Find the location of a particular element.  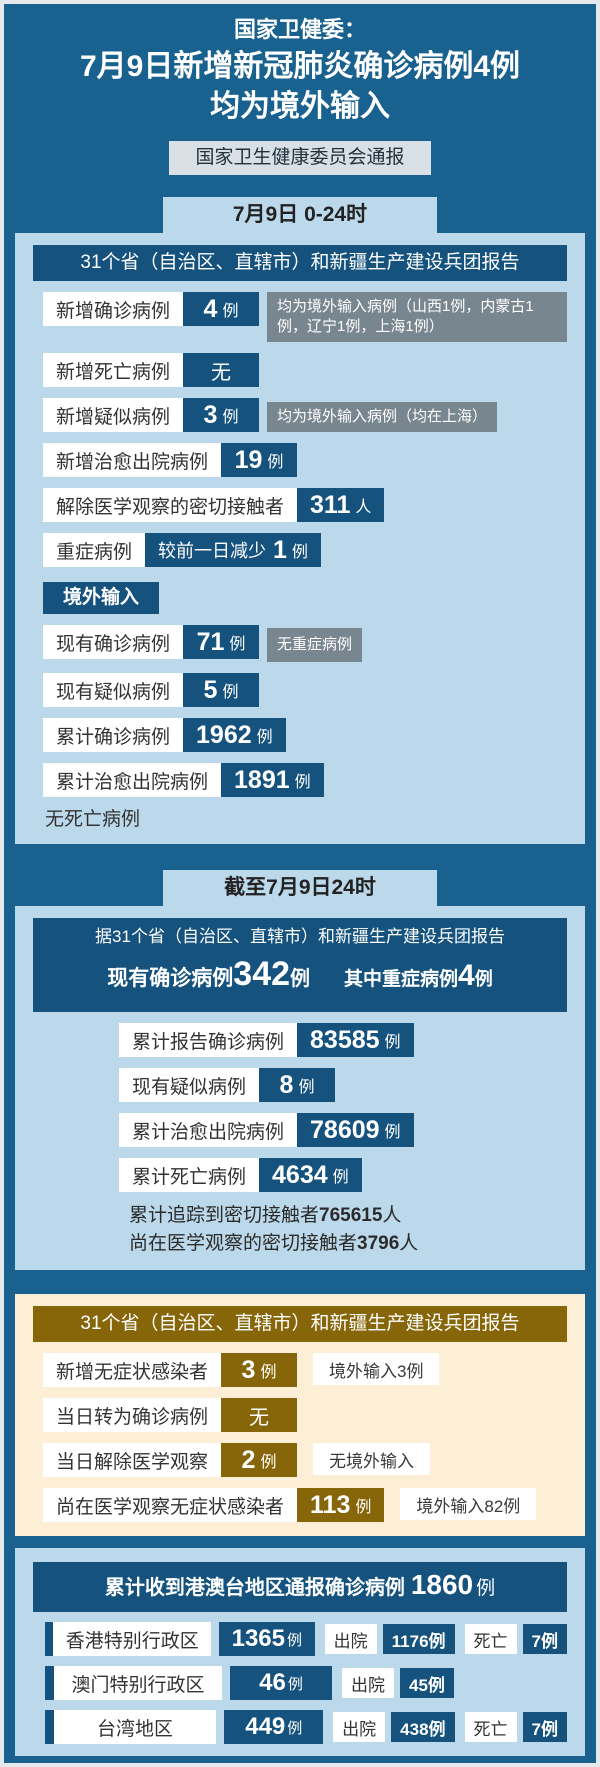

stat-label: 现有确诊病例 is located at coordinates (113, 642).